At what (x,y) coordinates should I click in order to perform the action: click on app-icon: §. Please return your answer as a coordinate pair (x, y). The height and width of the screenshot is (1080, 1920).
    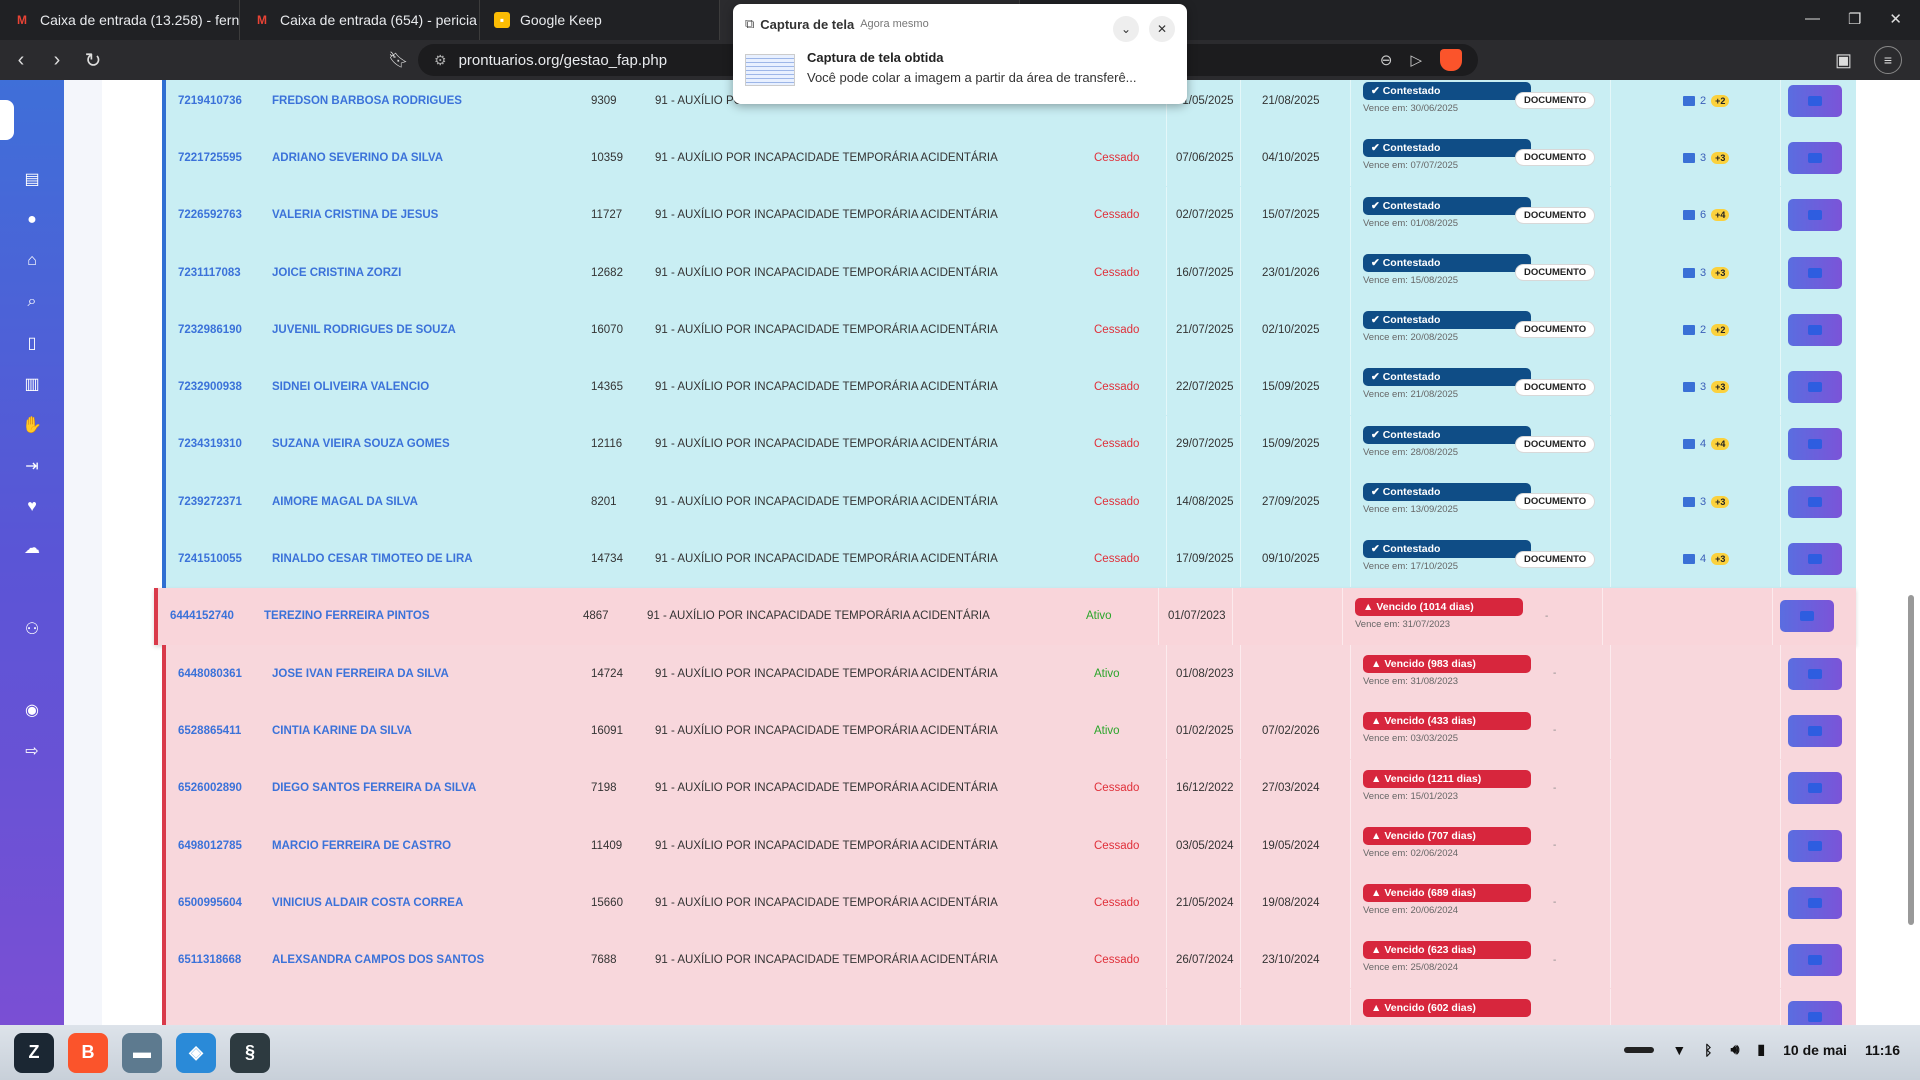
    Looking at the image, I should click on (250, 1052).